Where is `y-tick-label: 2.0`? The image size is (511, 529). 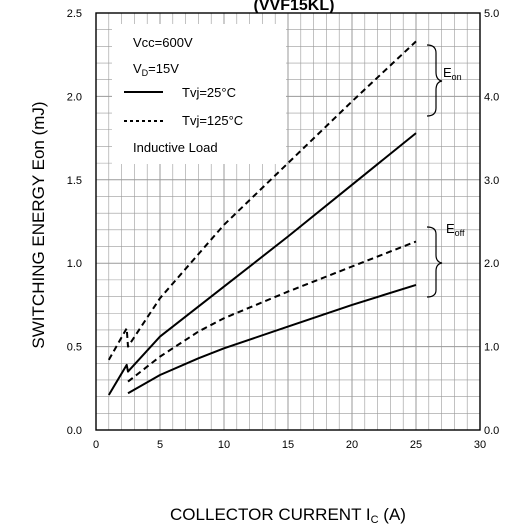
y-tick-label: 2.0 is located at coordinates (74, 97).